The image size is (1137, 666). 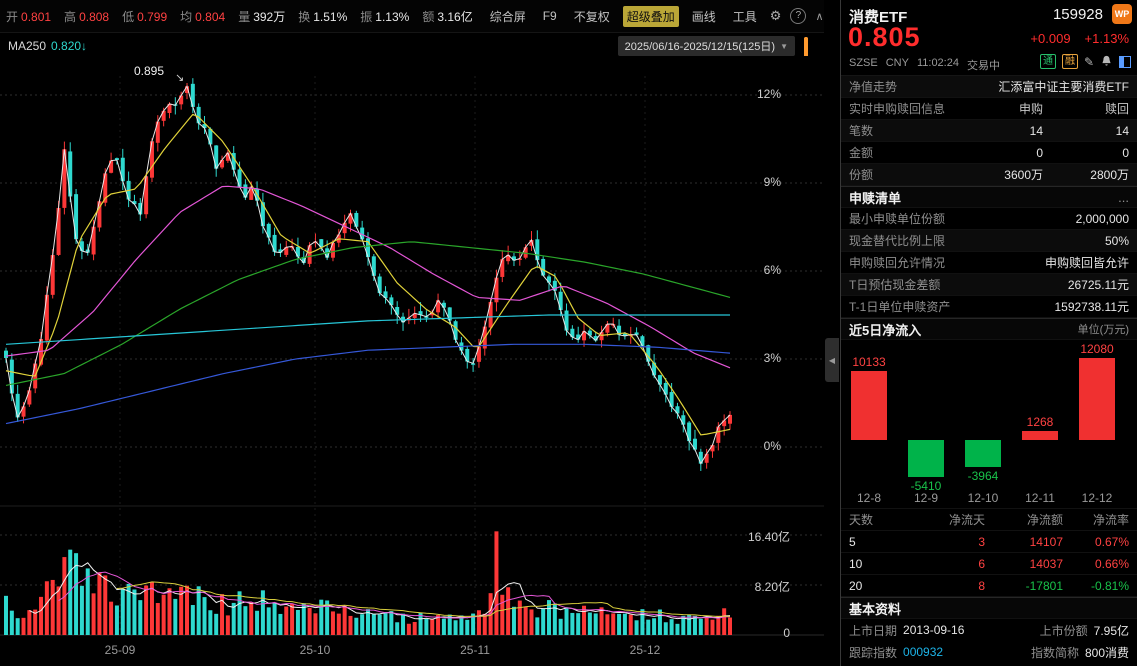 I want to click on nav-trend-row: 净值走势 汇添富中证主要消费ETF, so click(x=989, y=87).